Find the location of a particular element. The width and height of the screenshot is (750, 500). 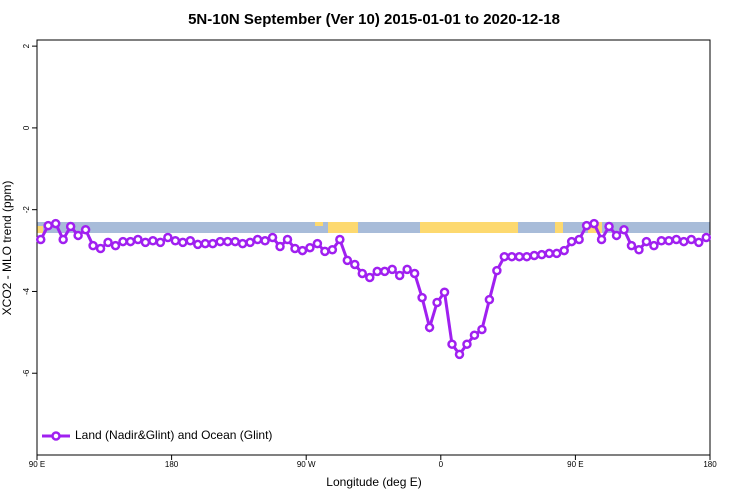

legend-label: Land (Nadir&Glint) and Ocean (Glint) is located at coordinates (173, 435).